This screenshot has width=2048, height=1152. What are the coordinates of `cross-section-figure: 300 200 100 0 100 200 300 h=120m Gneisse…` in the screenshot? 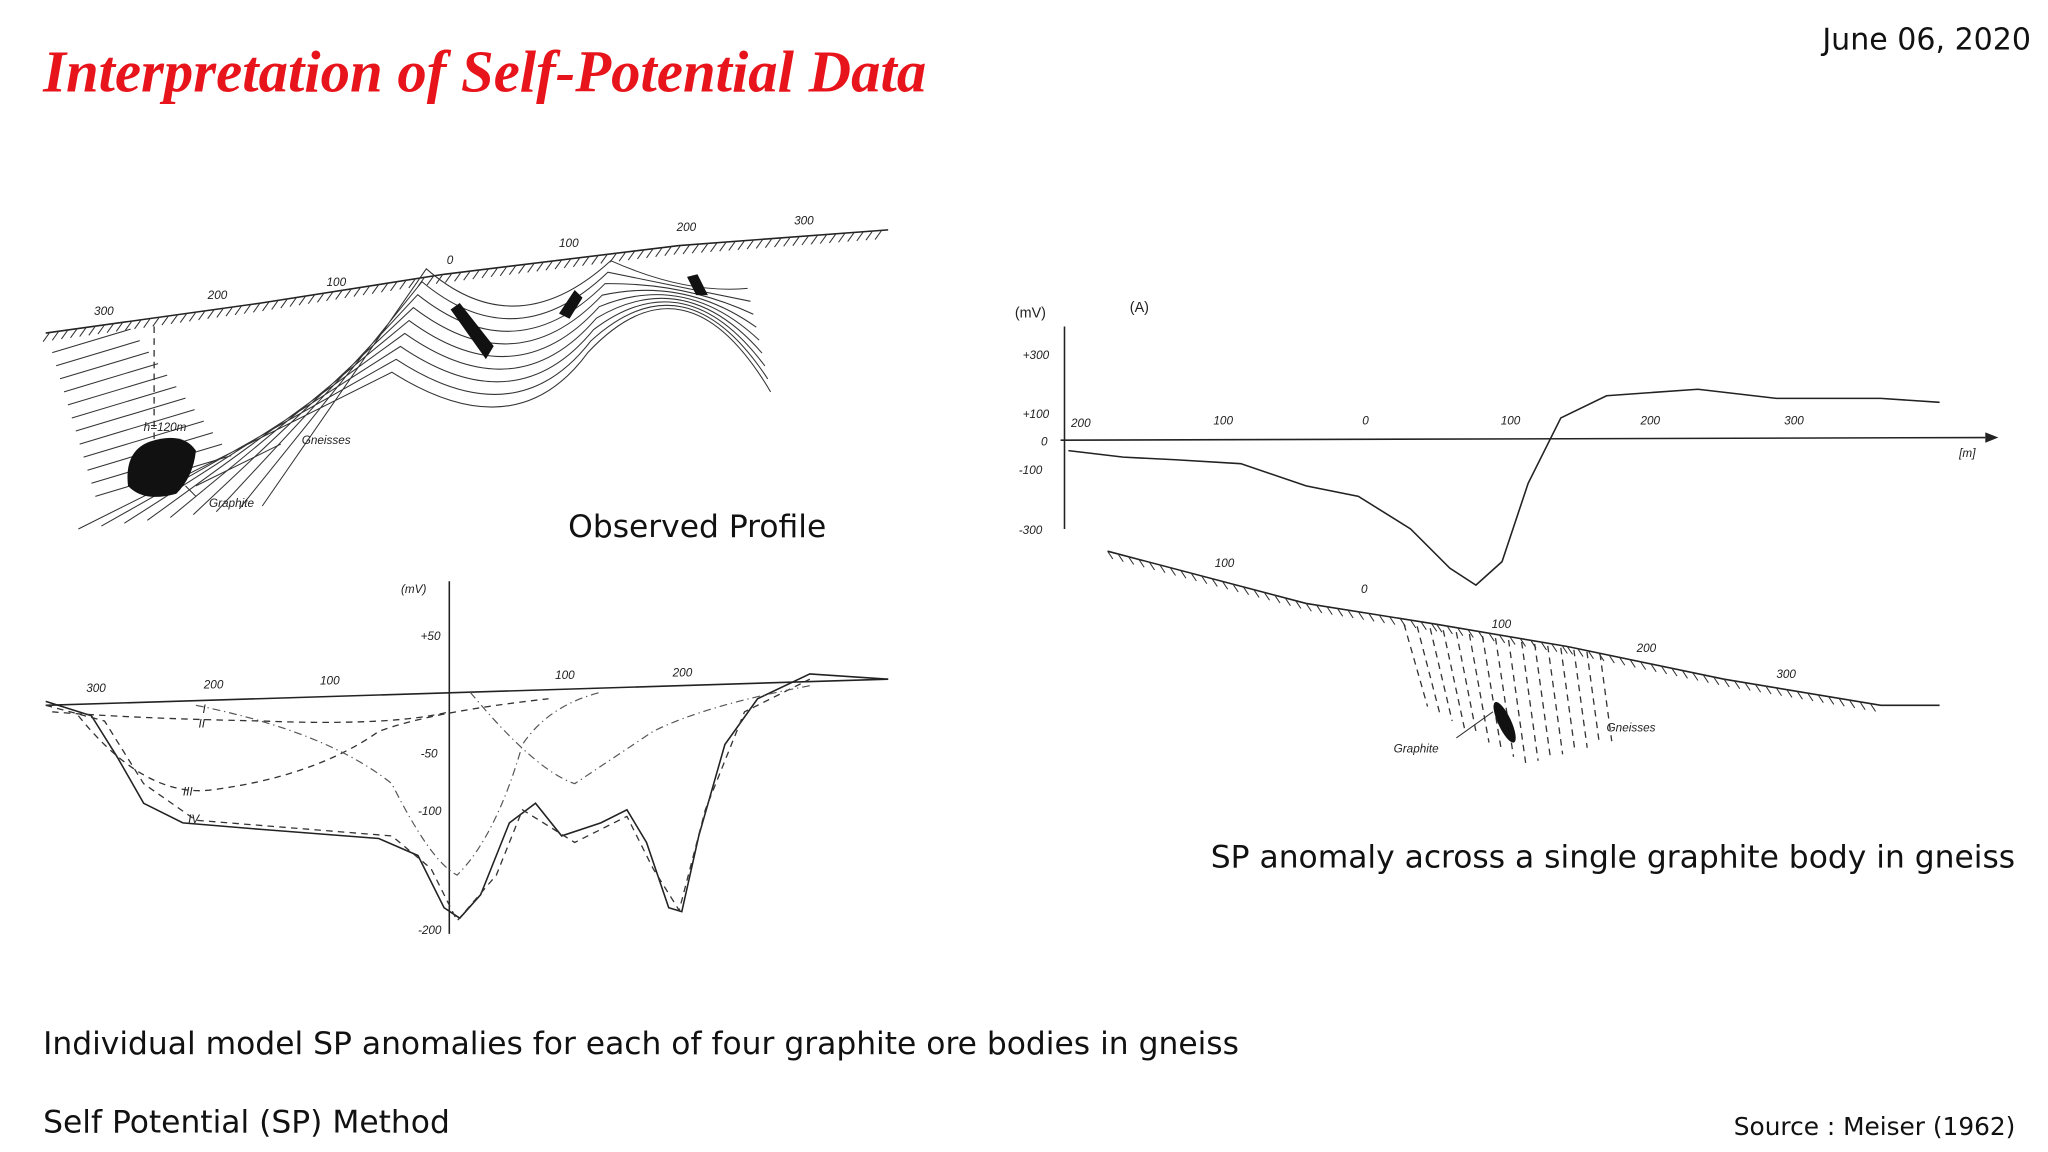 It's located at (465, 372).